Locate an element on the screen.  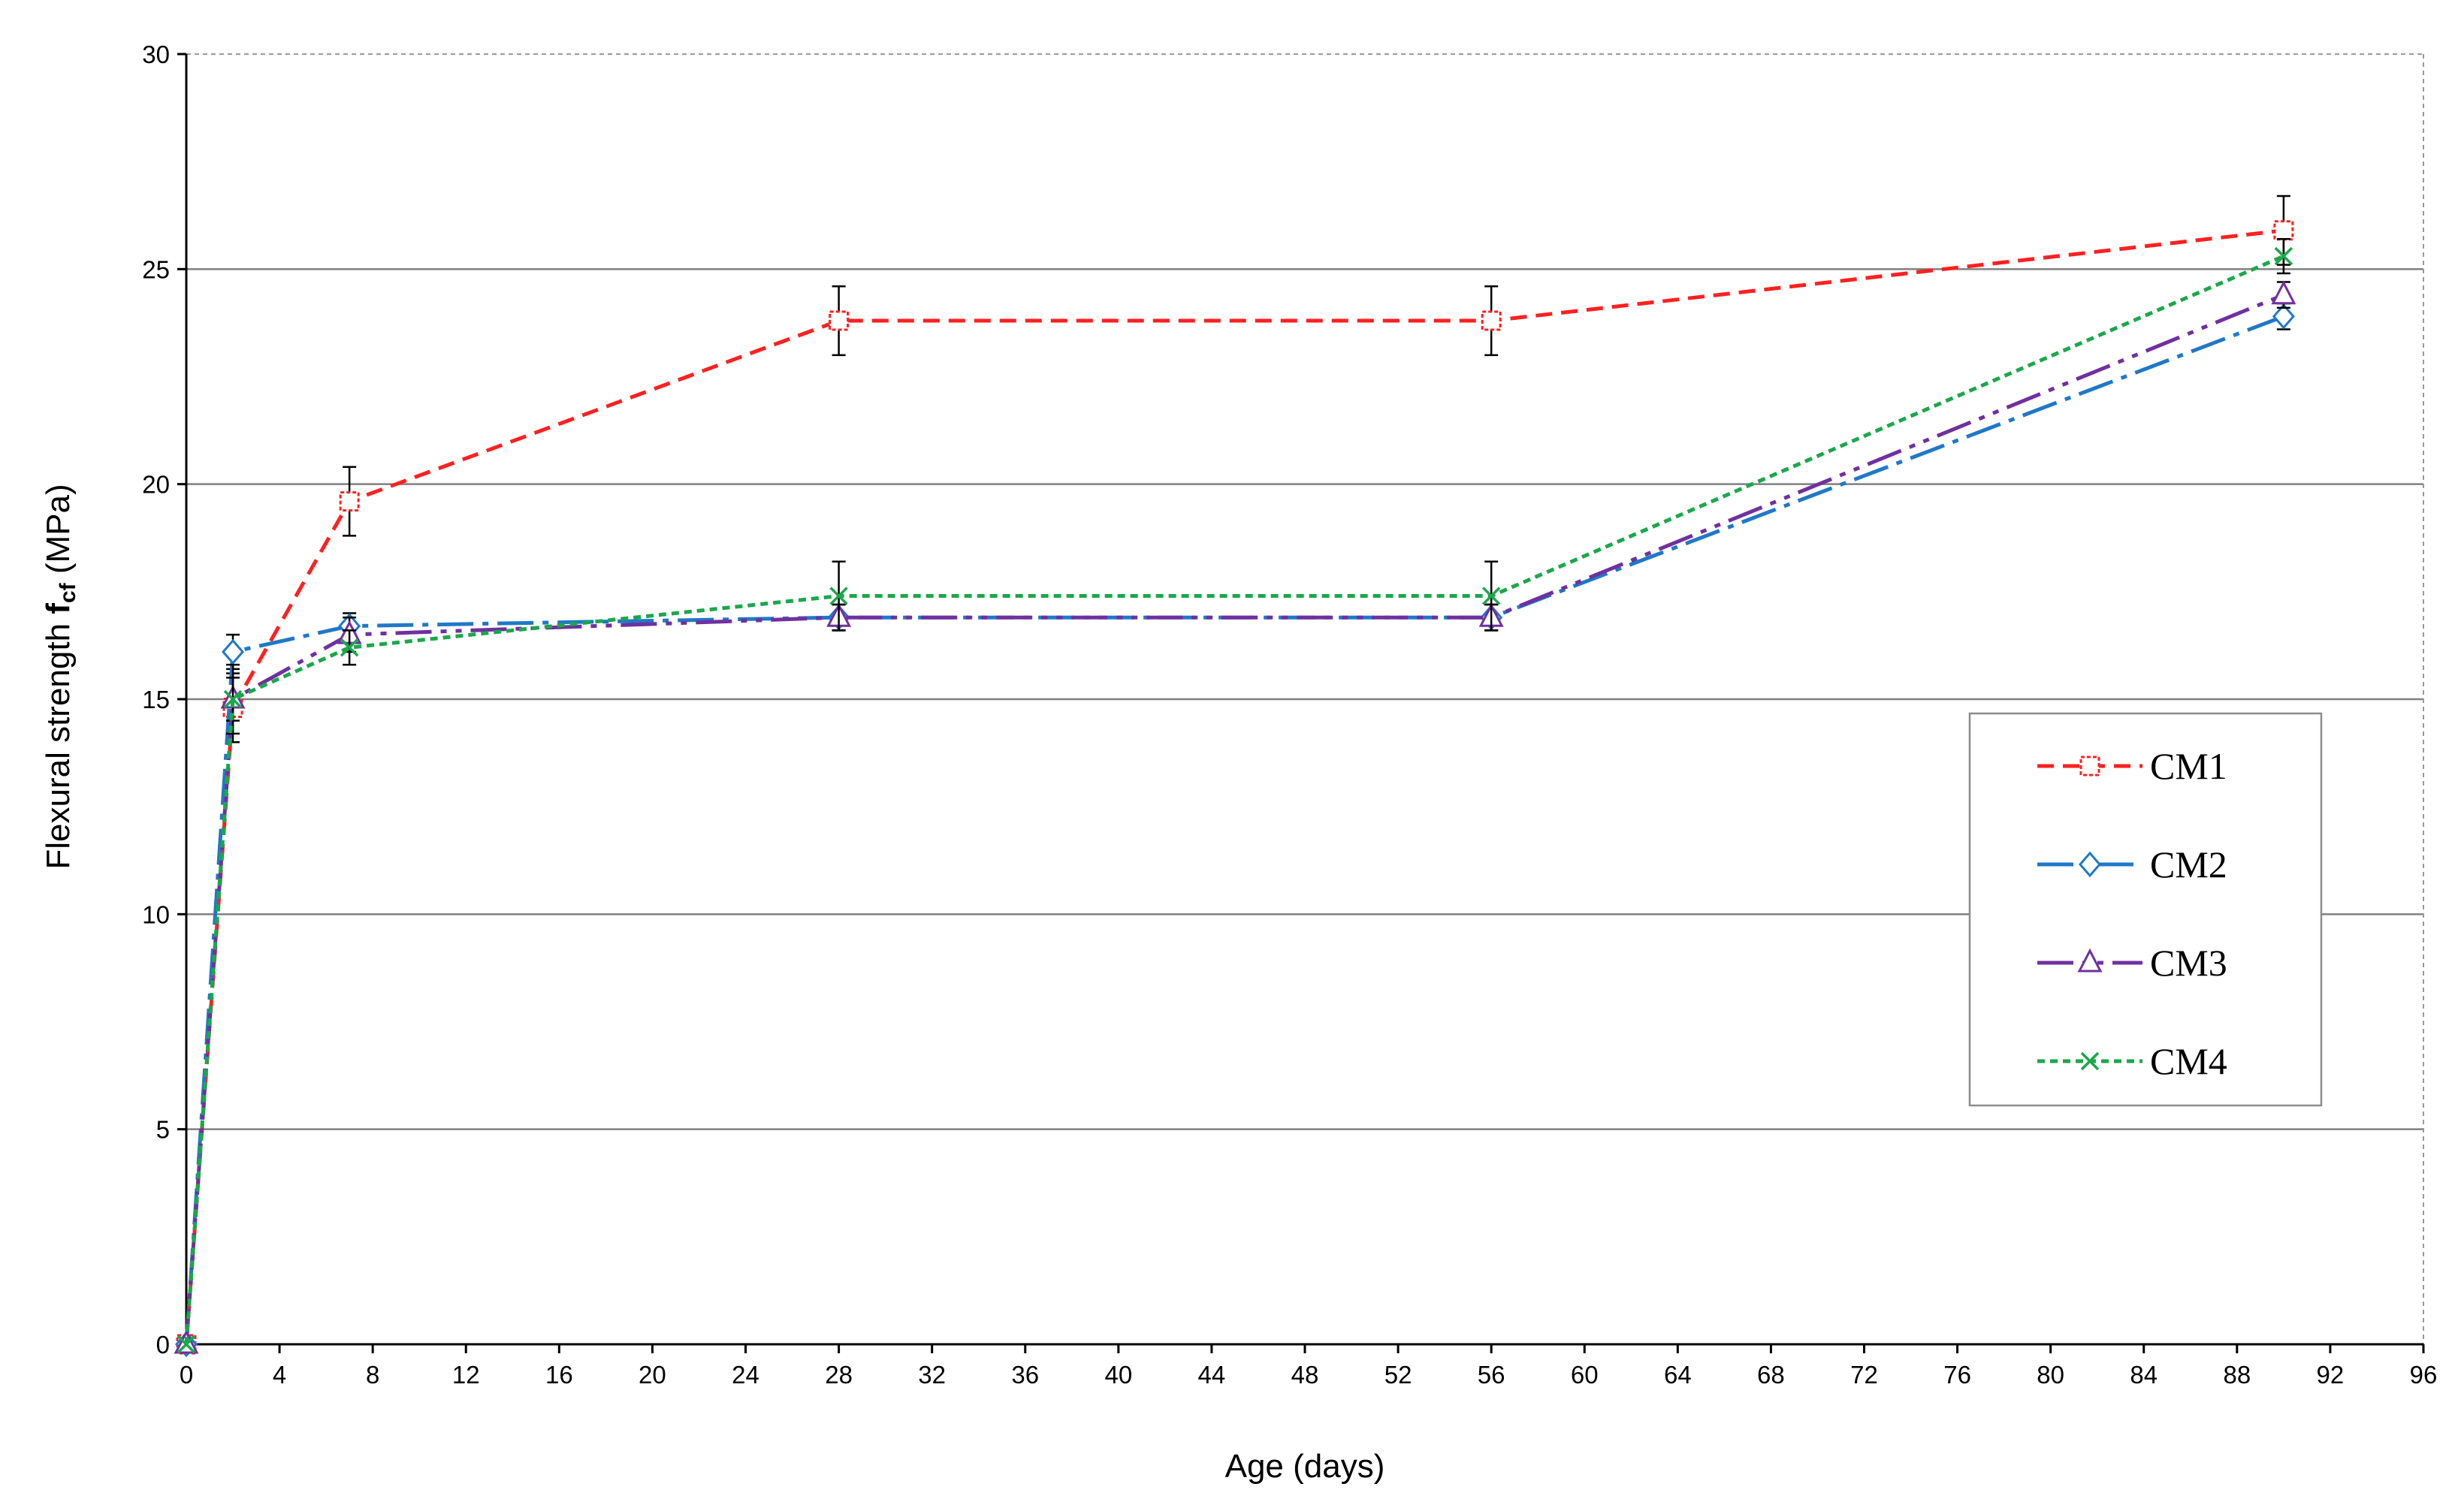
x-tick-label: 68 is located at coordinates (1771, 1375).